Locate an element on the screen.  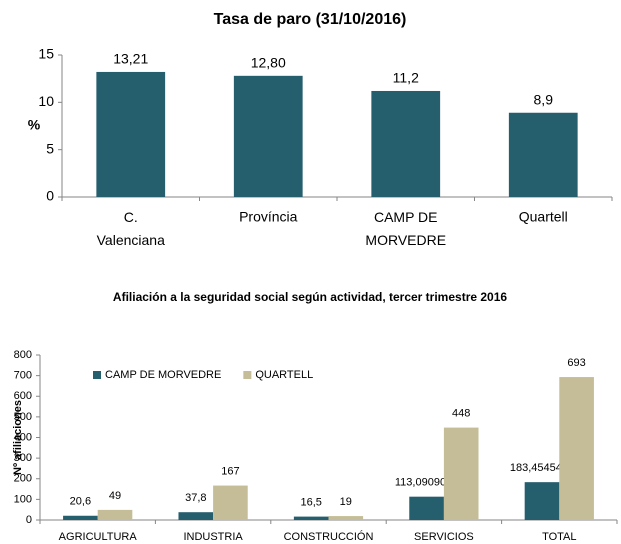
value-label: 20,6 is located at coordinates (80, 502).